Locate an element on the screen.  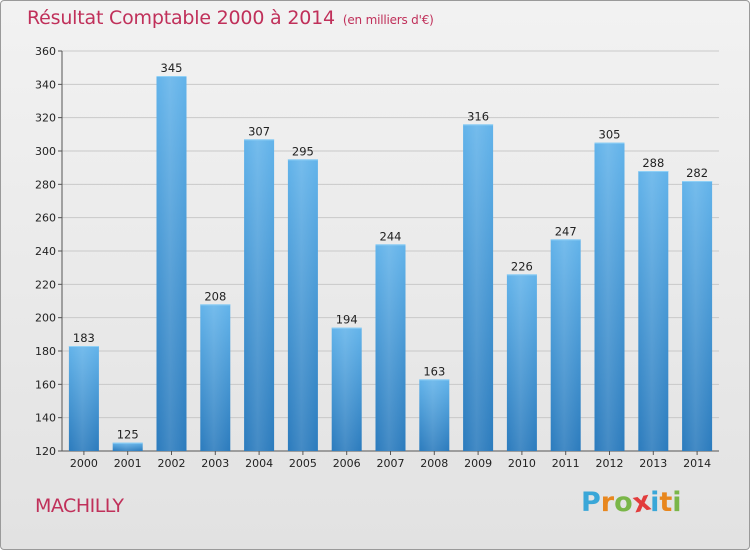
logo-letter: P is located at coordinates (591, 502).